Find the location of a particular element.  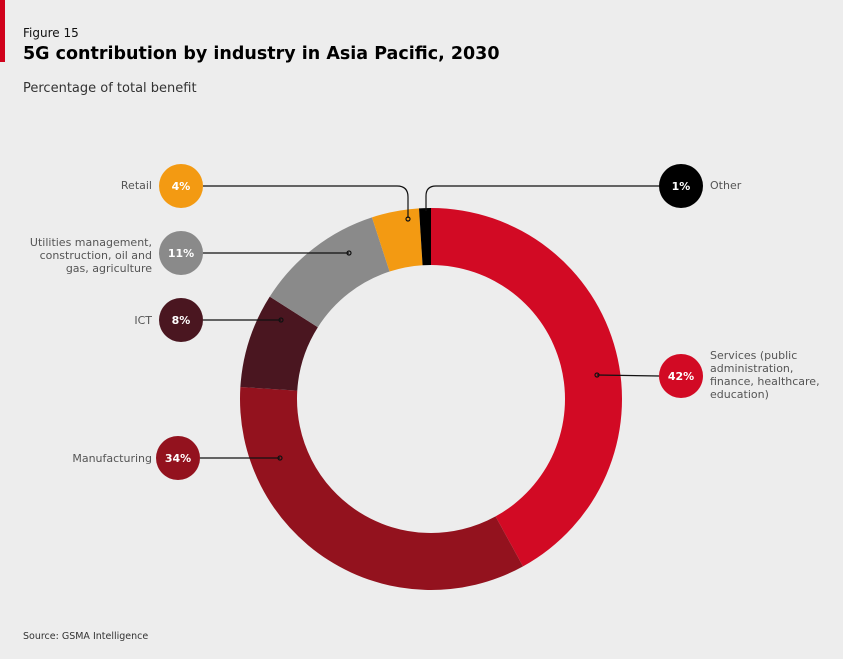

value-bubble-services is located at coordinates (681, 376).